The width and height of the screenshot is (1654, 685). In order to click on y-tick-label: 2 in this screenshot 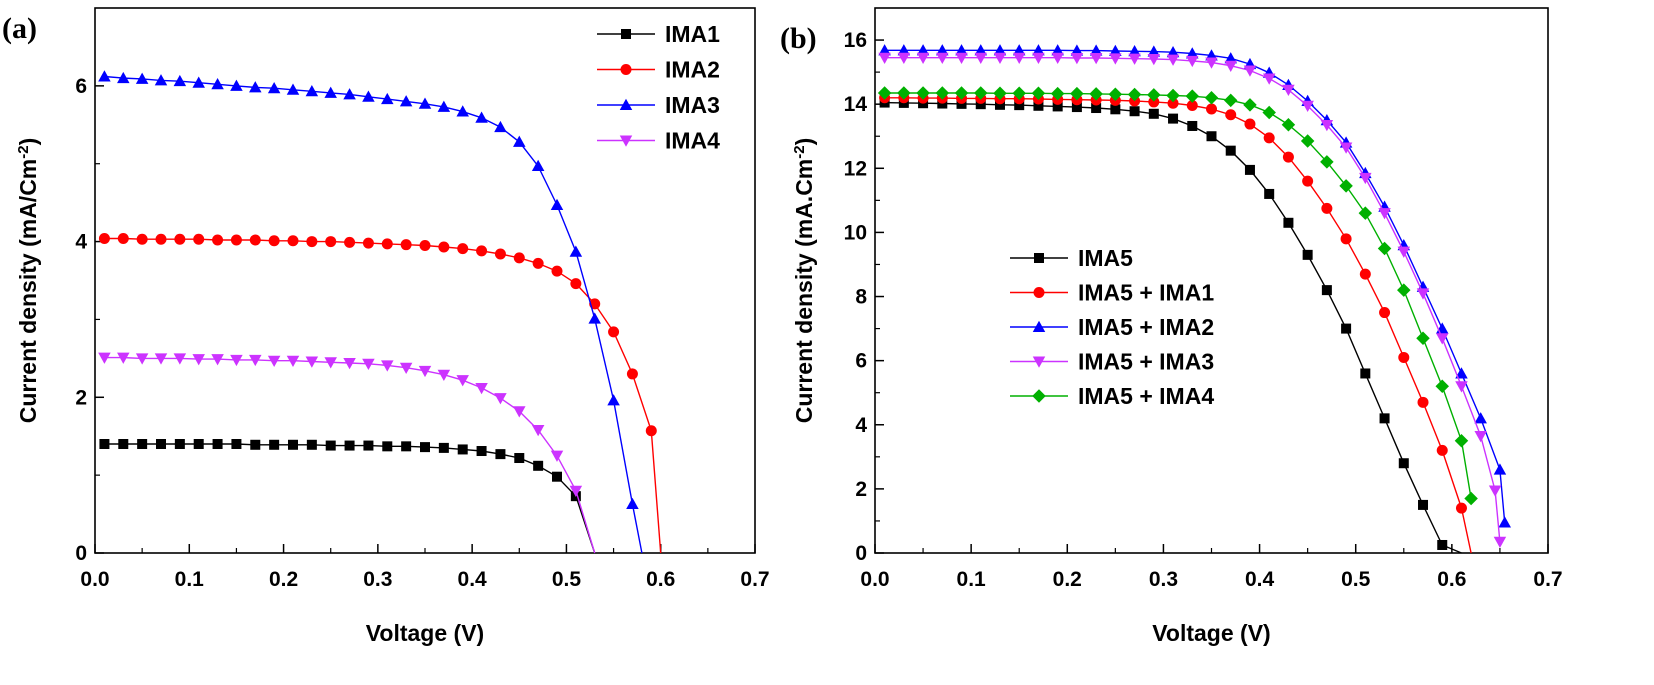, I will do `click(861, 489)`.